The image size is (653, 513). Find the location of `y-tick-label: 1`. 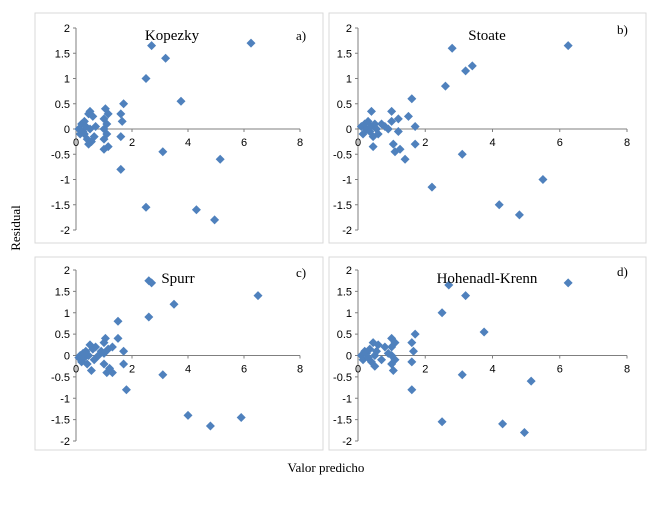

y-tick-label: 1 is located at coordinates (349, 80).